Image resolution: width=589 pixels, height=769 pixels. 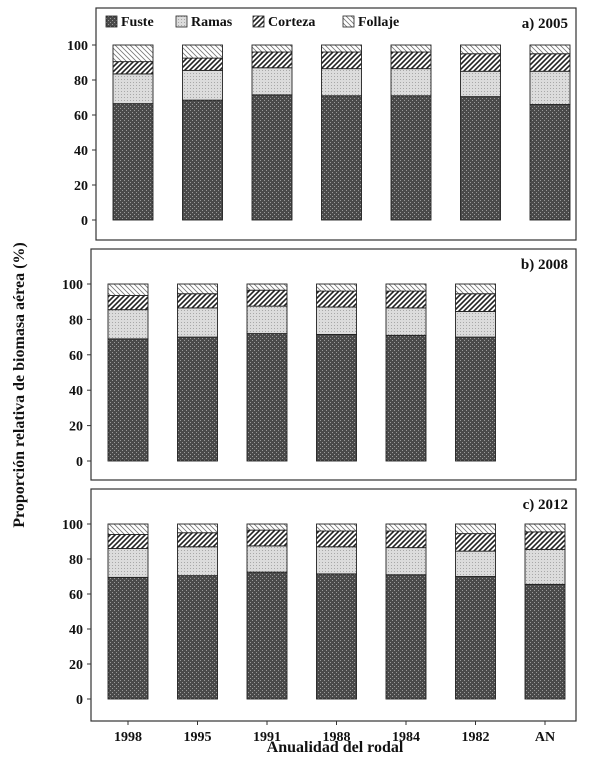 I want to click on x-tick-label: 1984, so click(x=406, y=737).